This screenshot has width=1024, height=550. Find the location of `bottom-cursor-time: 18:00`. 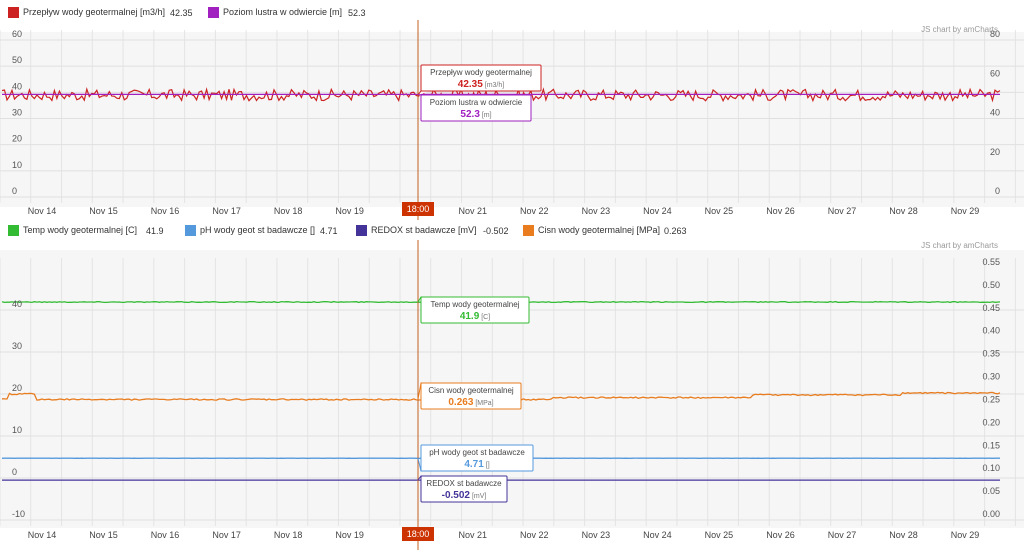

bottom-cursor-time: 18:00 is located at coordinates (418, 534).